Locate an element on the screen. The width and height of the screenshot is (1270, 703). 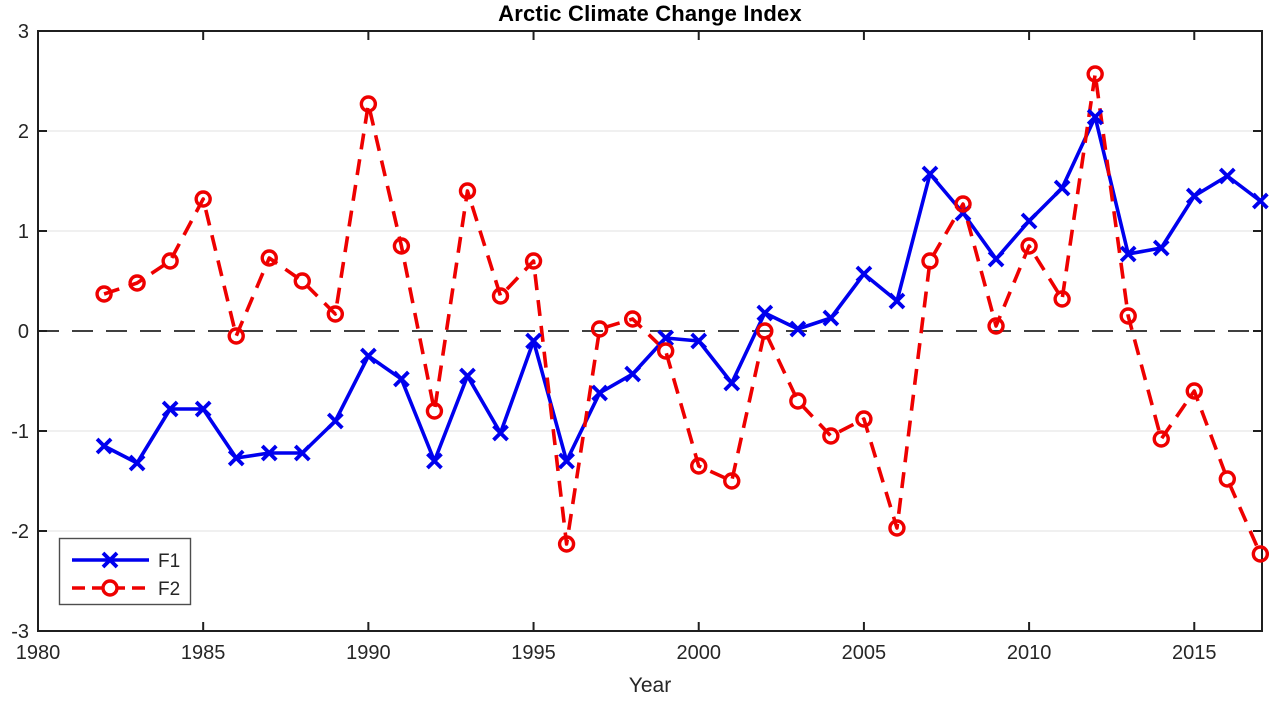
x-tick-label: 1985 is located at coordinates (203, 653).